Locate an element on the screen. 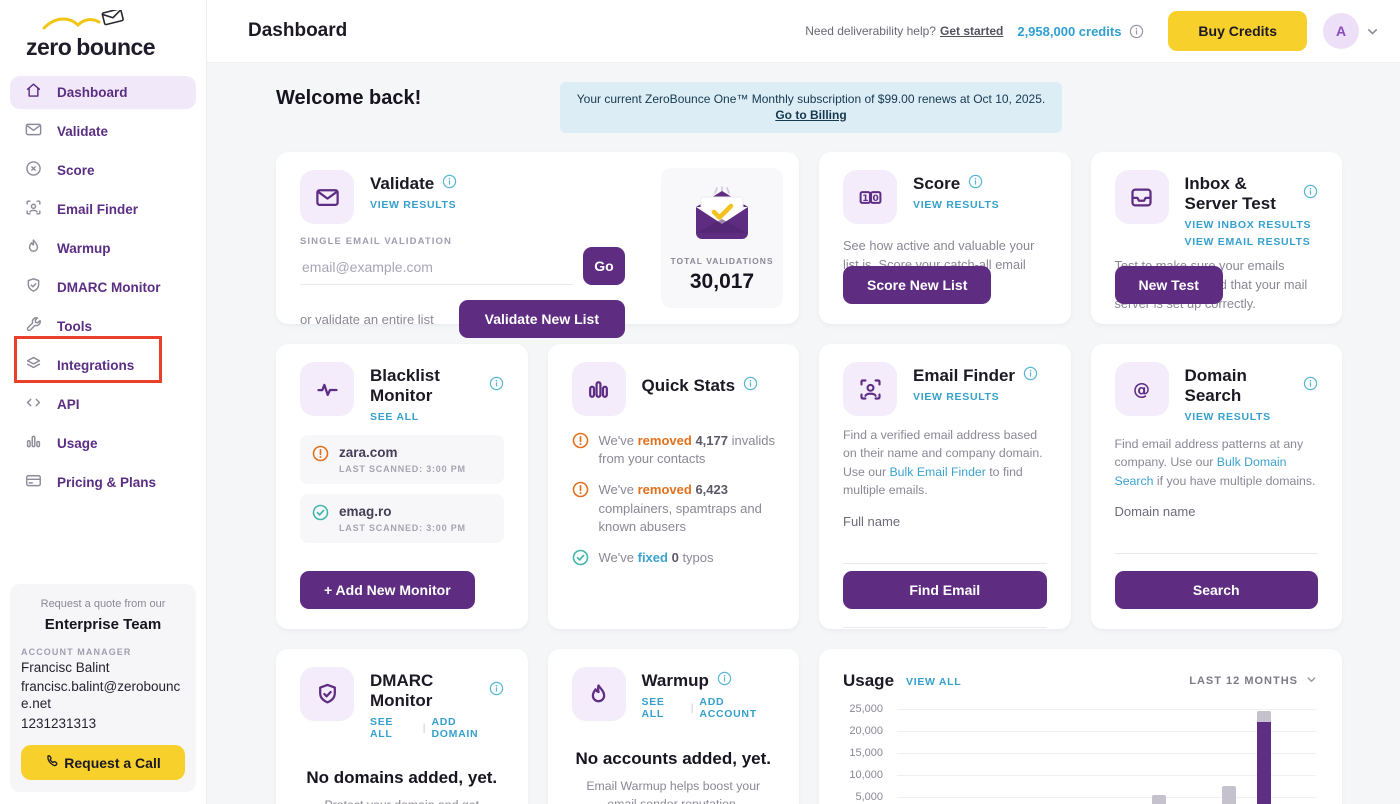  avatar: A is located at coordinates (1341, 31).